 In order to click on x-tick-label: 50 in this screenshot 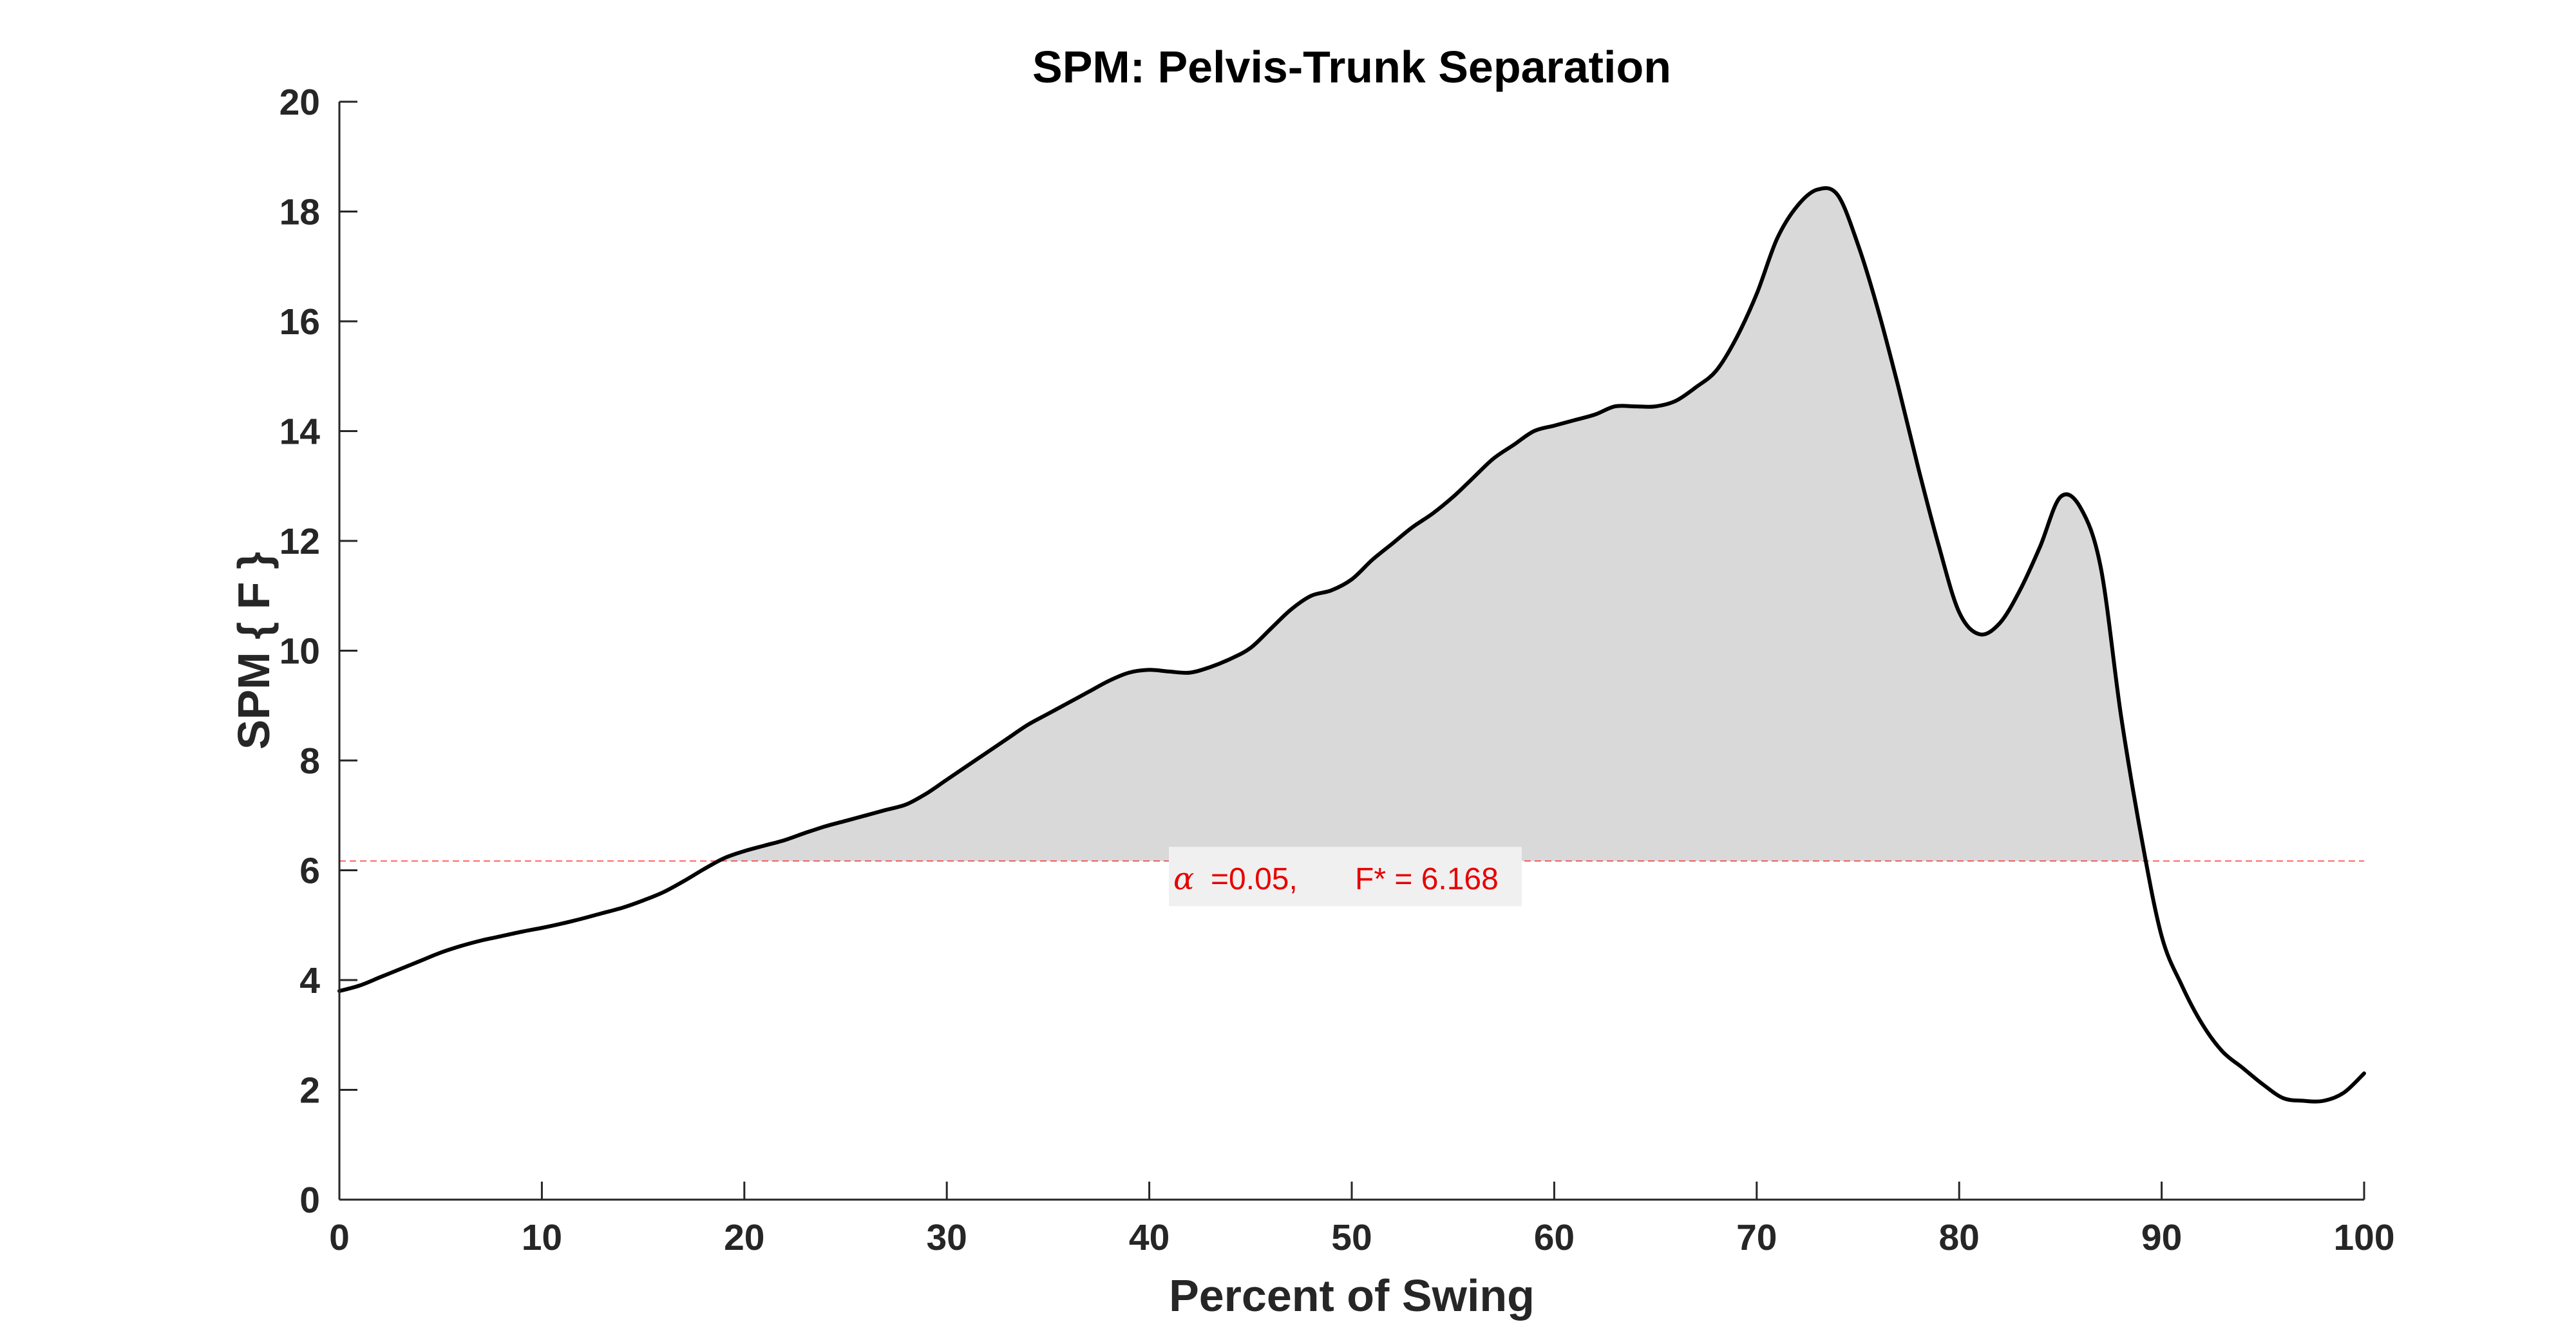, I will do `click(1351, 1237)`.